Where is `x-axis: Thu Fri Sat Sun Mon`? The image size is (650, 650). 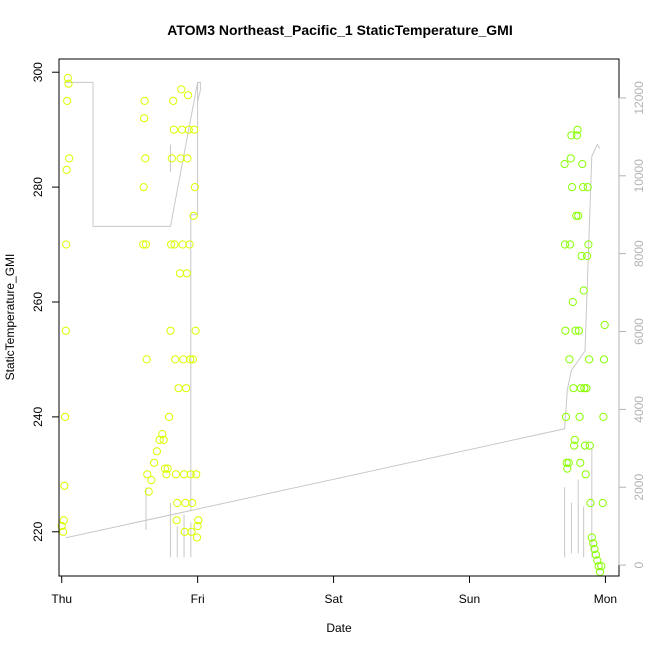
x-axis: Thu Fri Sat Sun Mon is located at coordinates (334, 590).